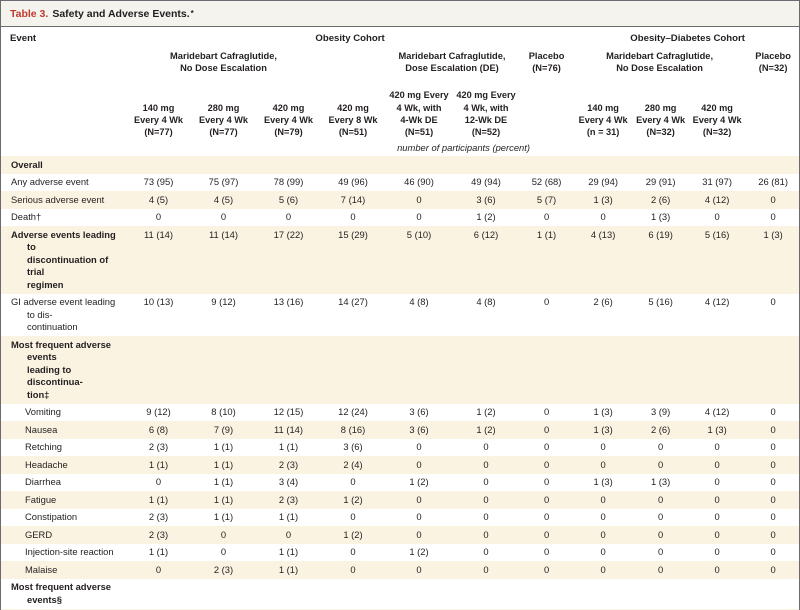 Image resolution: width=800 pixels, height=610 pixels. What do you see at coordinates (288, 411) in the screenshot?
I see `cell-value: 12 (15)` at bounding box center [288, 411].